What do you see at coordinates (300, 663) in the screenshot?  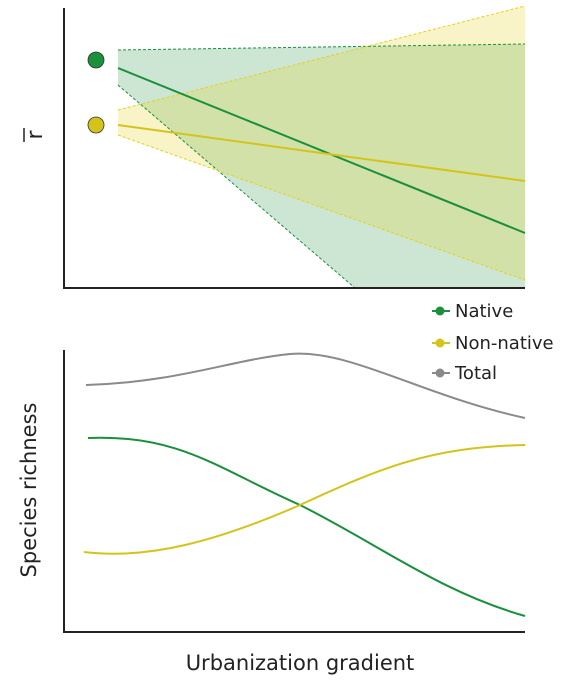 I see `x-label: Urbanization gradient` at bounding box center [300, 663].